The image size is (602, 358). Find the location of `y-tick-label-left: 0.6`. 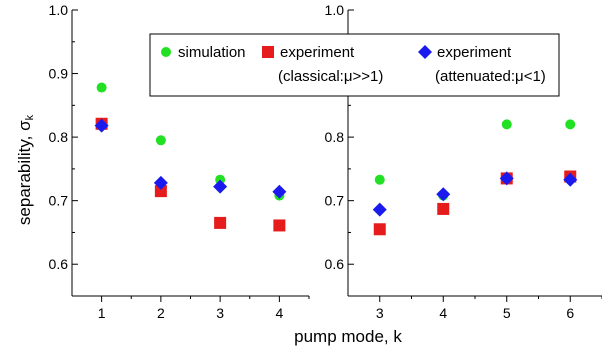

y-tick-label-left: 0.6 is located at coordinates (59, 264).